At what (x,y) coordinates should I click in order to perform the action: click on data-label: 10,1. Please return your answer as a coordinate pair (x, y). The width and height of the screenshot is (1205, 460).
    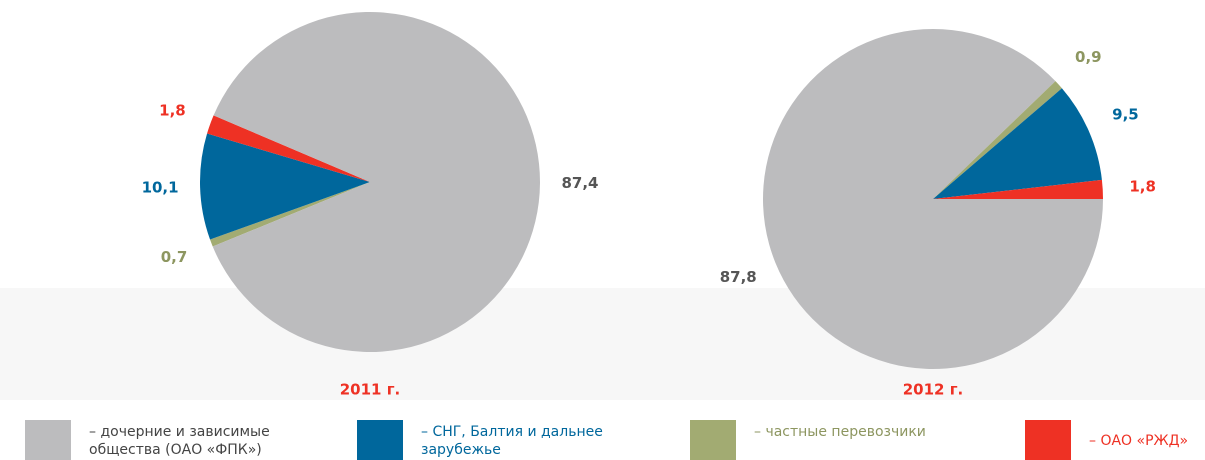
    Looking at the image, I should click on (160, 187).